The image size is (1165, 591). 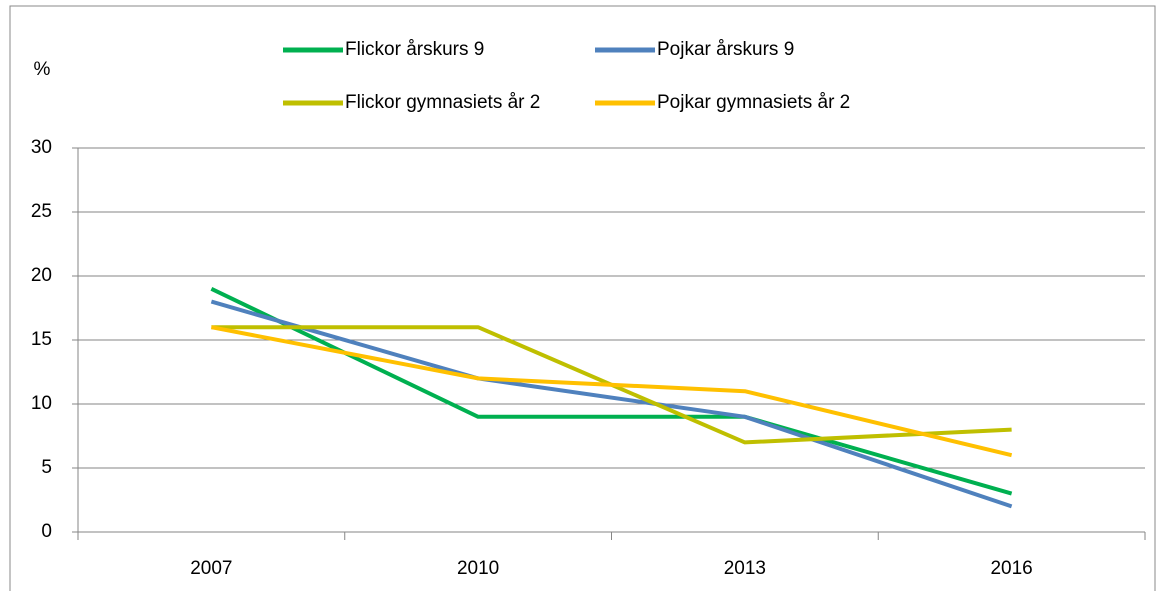 I want to click on legend-label: Pojkar gymnasiets år 2, so click(x=753, y=102).